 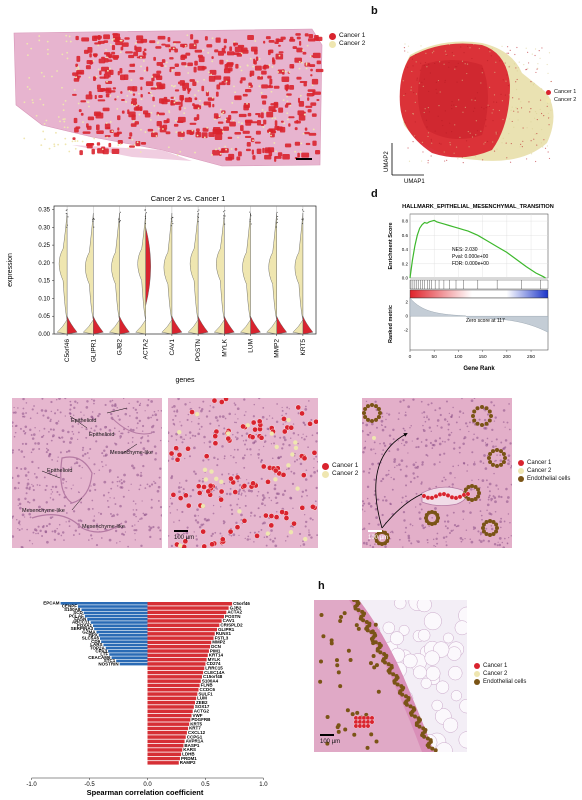 I want to click on negative-bar-label: CPA3, so click(x=101, y=651).